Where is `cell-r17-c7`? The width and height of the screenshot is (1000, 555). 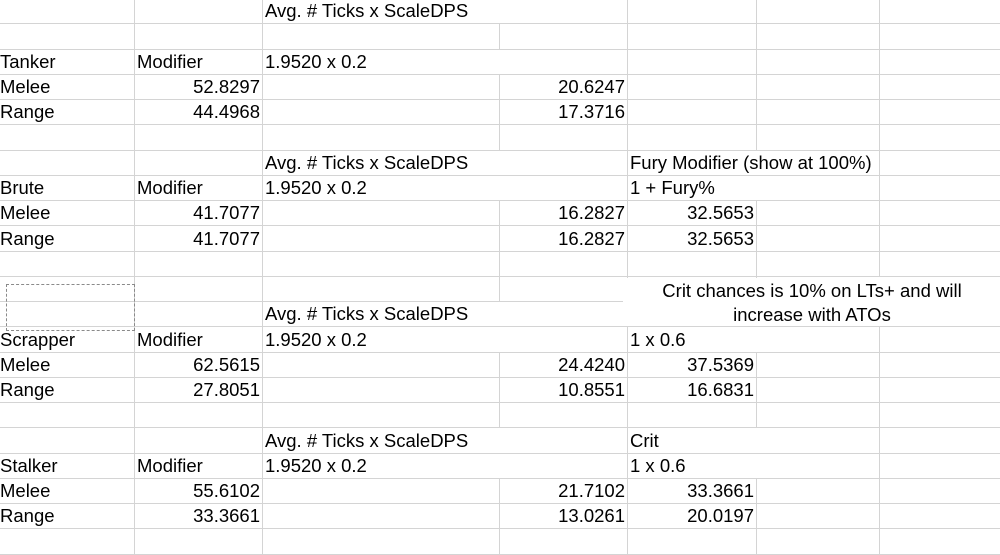
cell-r17-c7 is located at coordinates (940, 416).